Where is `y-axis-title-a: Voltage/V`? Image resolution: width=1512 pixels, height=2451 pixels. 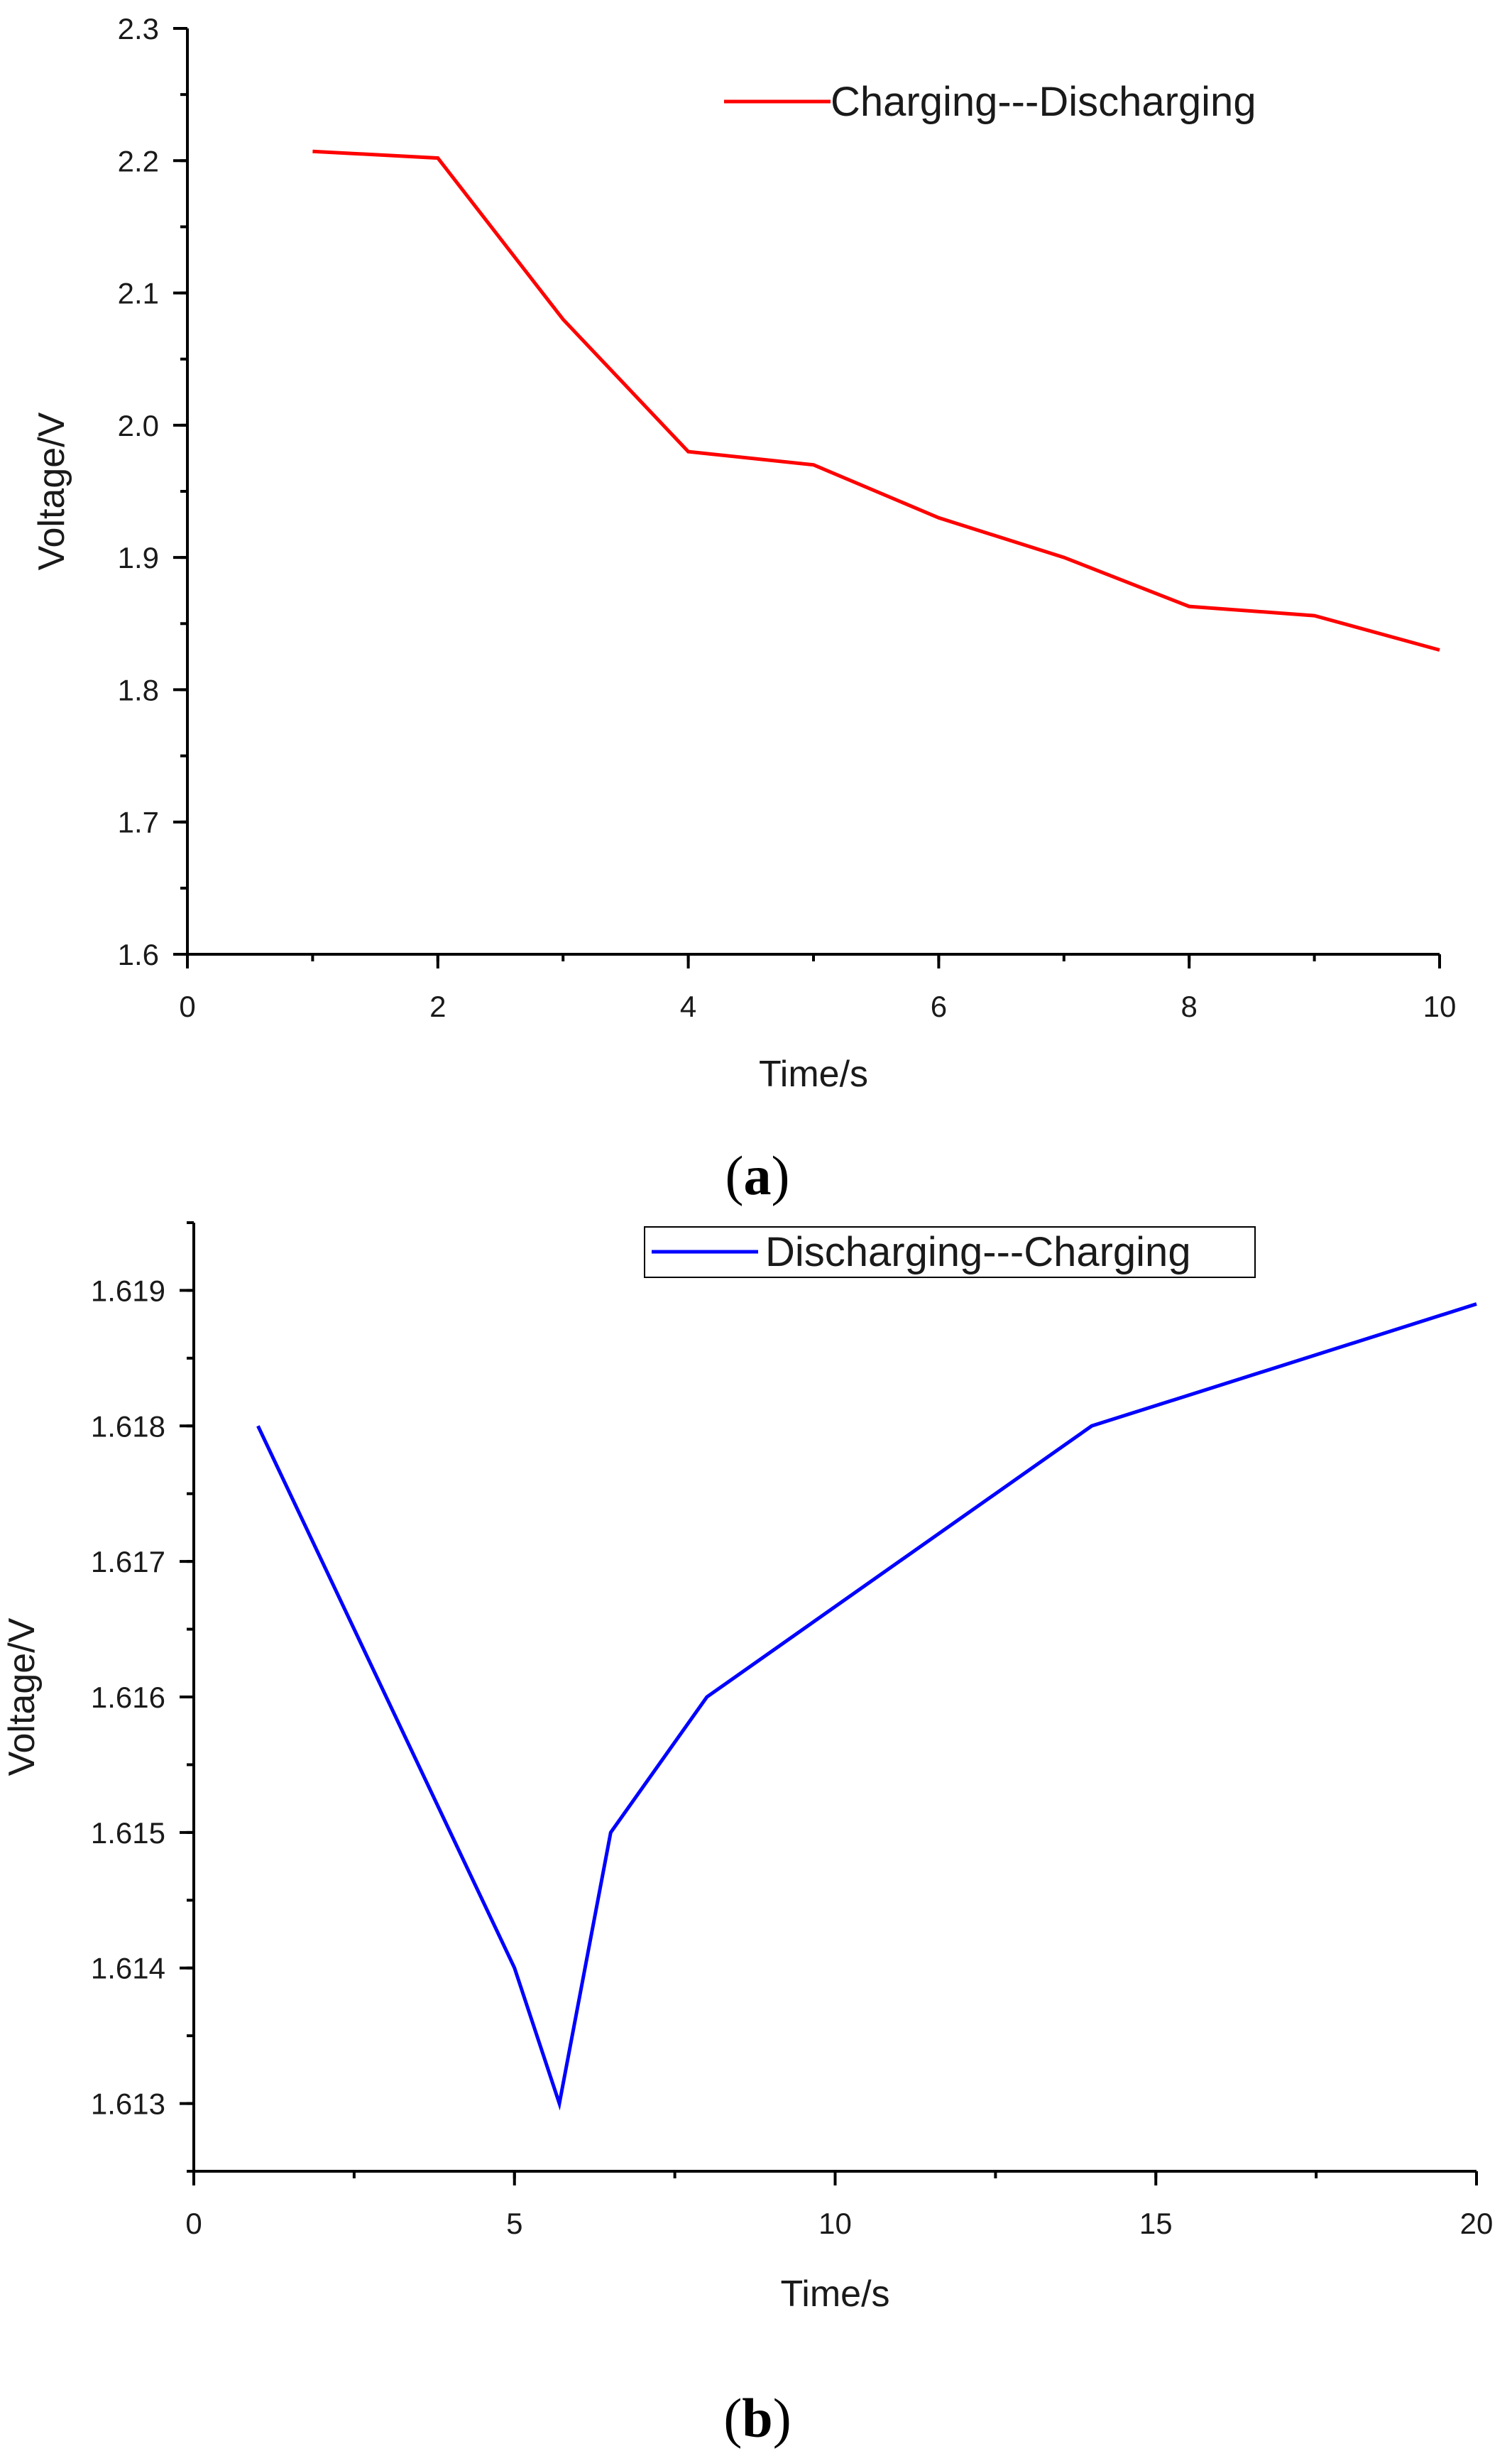 y-axis-title-a: Voltage/V is located at coordinates (52, 491).